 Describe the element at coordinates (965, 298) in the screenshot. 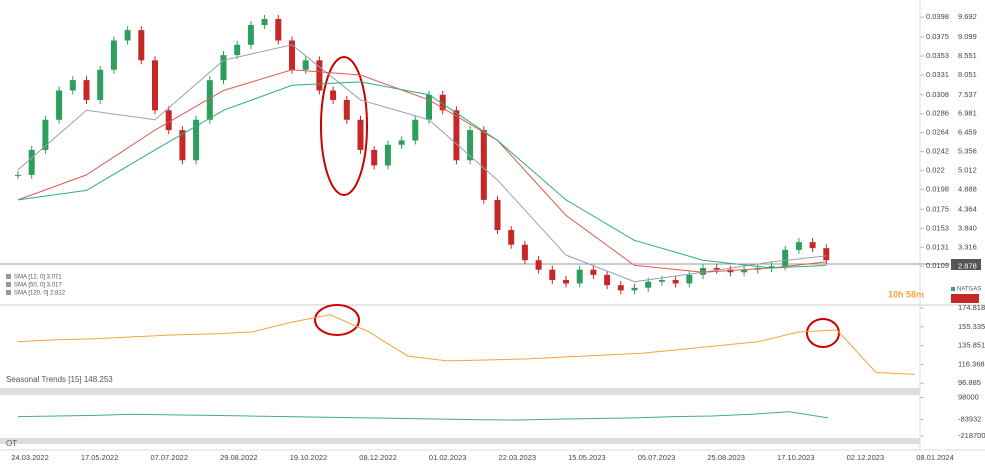

I see `sell-button` at that location.